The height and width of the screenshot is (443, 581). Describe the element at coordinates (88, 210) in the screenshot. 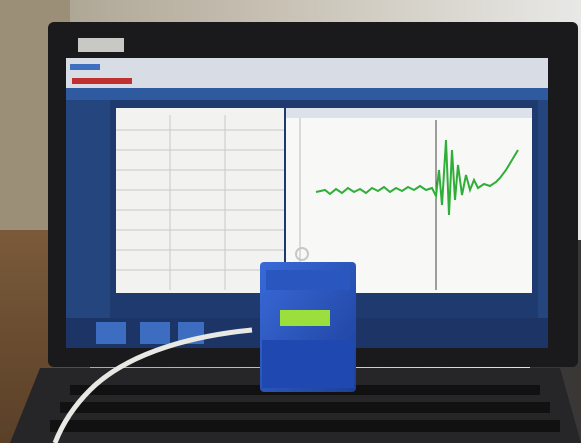

I see `side-panel` at that location.